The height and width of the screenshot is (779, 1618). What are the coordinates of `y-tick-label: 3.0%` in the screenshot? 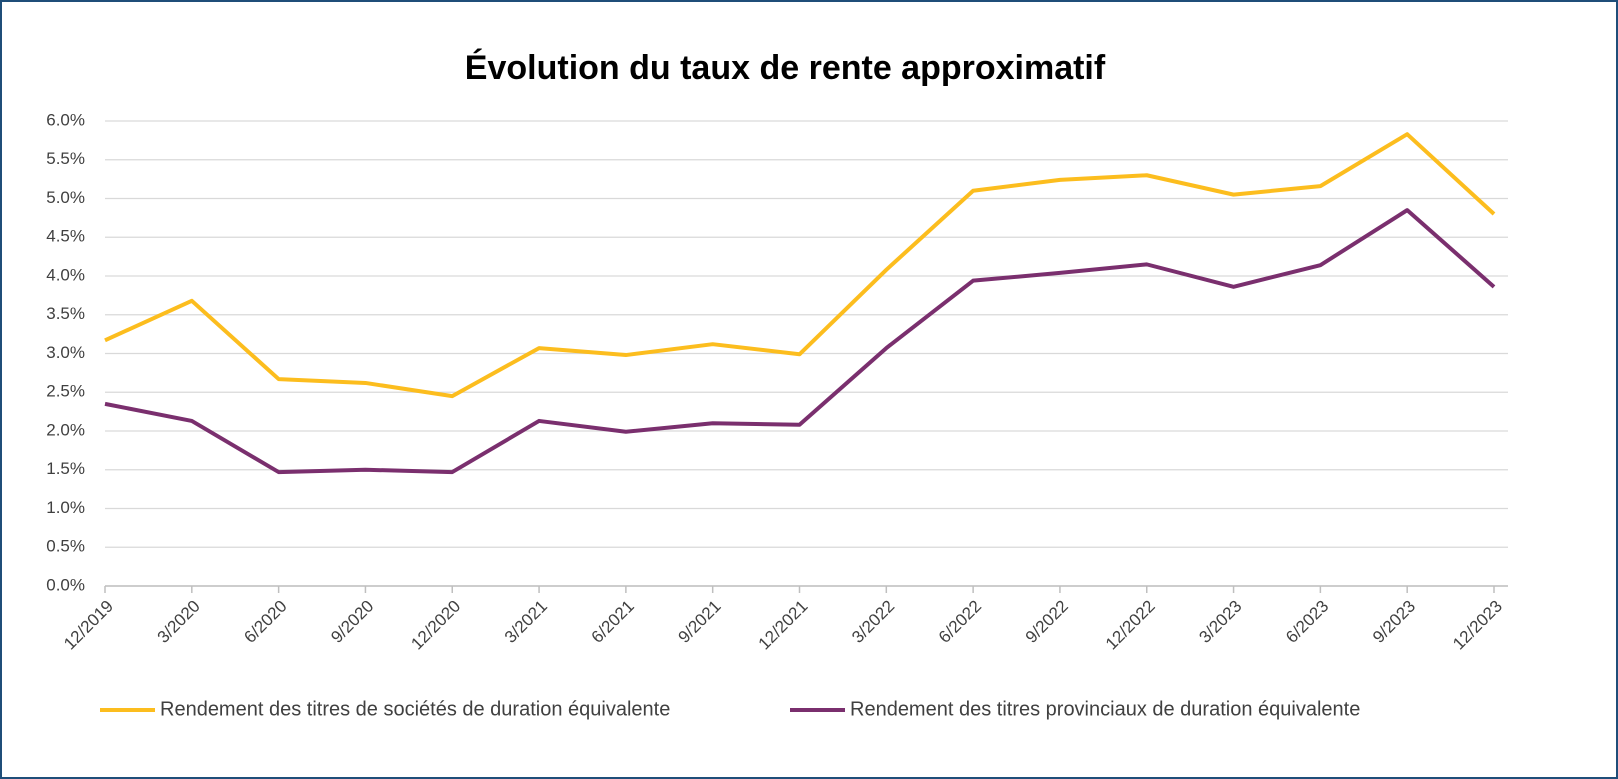 It's located at (65, 352).